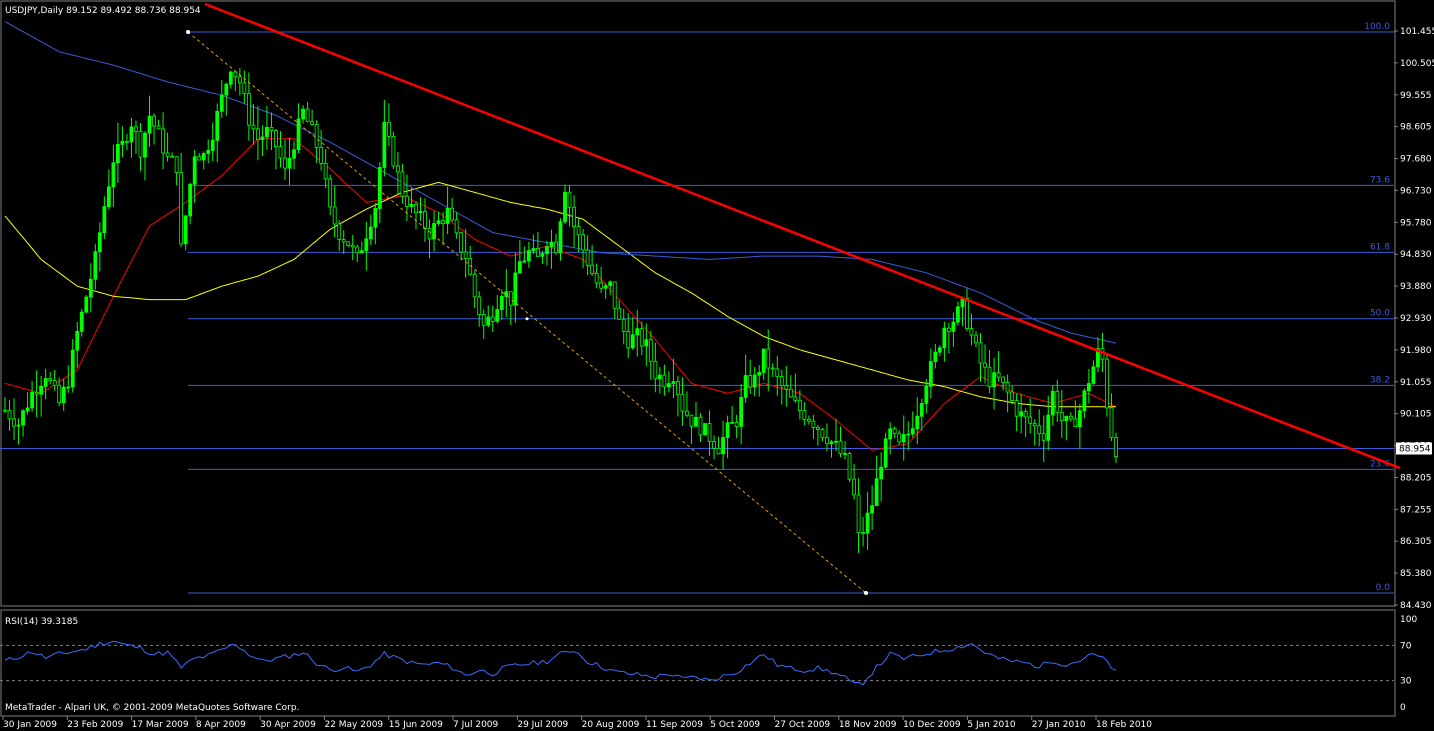 The height and width of the screenshot is (731, 1434). Describe the element at coordinates (1406, 682) in the screenshot. I see `rsi-tick-label: 30` at that location.